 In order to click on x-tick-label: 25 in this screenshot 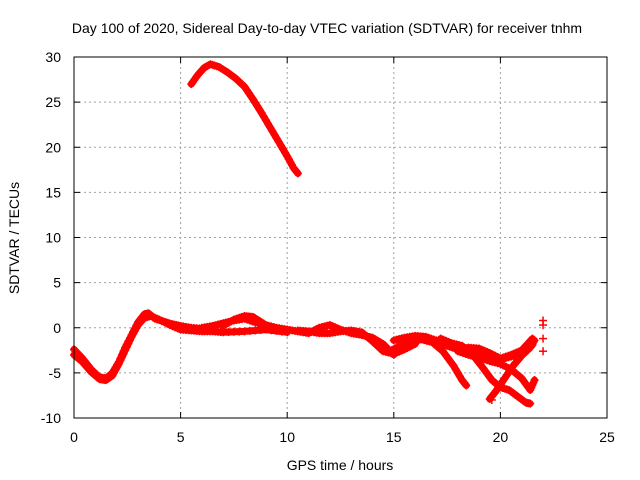, I will do `click(607, 437)`.